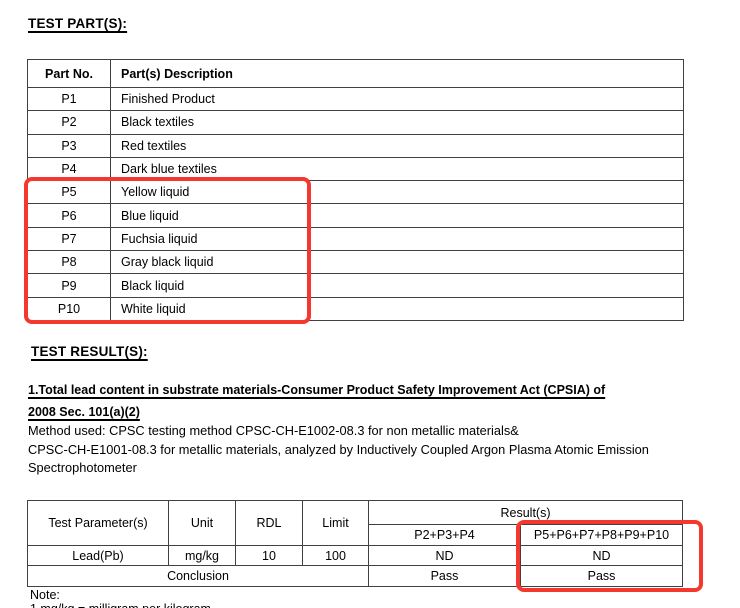  Describe the element at coordinates (69, 192) in the screenshot. I see `part-no-cell: P5` at that location.